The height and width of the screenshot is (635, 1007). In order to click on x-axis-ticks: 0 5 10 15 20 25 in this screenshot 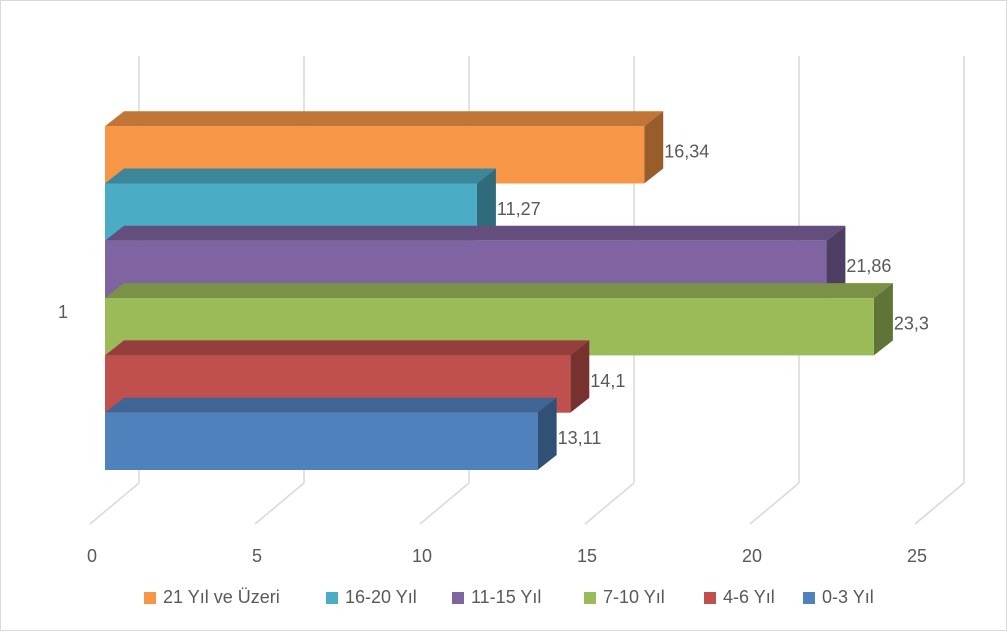, I will do `click(507, 556)`.